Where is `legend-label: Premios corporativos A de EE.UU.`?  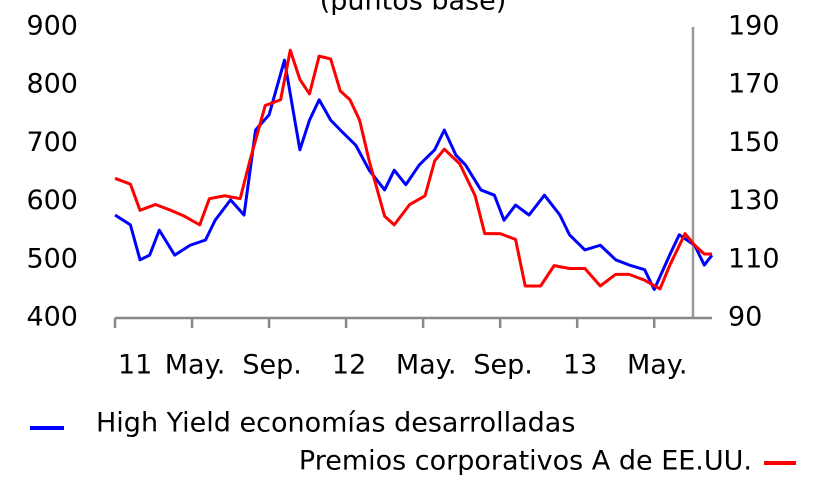
legend-label: Premios corporativos A de EE.UU. is located at coordinates (525, 461).